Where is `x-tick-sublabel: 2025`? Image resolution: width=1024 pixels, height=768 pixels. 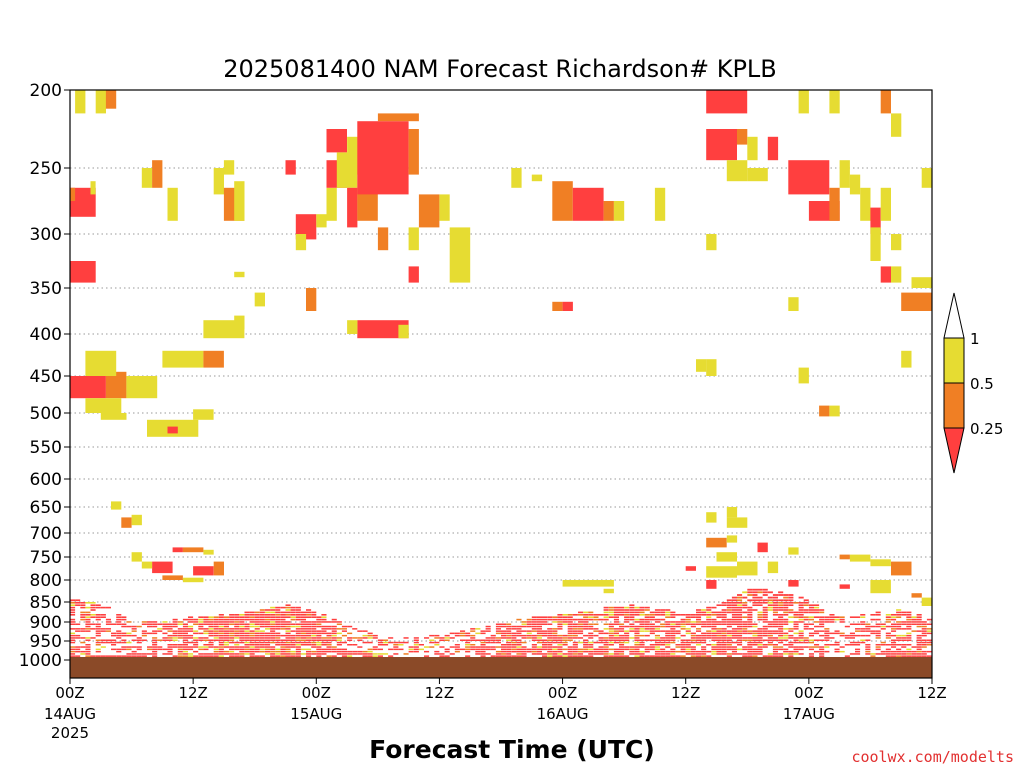 x-tick-sublabel: 2025 is located at coordinates (70, 733).